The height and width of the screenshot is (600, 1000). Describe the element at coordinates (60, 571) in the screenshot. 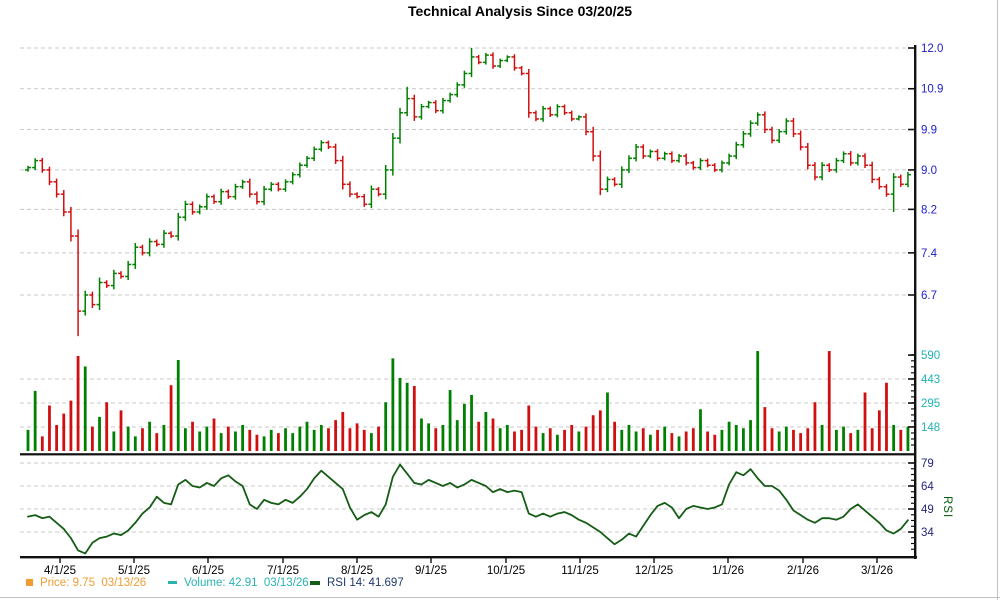

I see `x-axis-label: 4/1/25` at that location.